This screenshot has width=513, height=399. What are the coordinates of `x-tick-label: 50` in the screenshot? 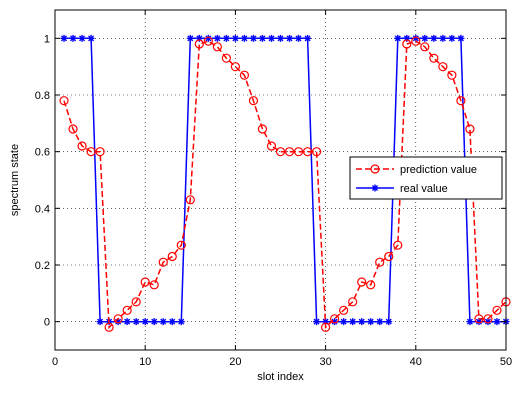 It's located at (506, 362).